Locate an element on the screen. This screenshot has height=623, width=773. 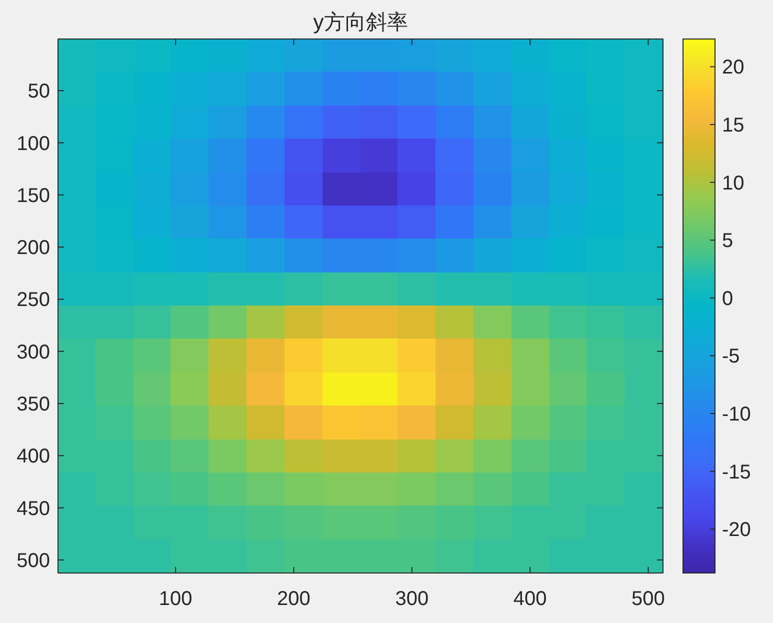
title: y方向斜率 is located at coordinates (360, 22).